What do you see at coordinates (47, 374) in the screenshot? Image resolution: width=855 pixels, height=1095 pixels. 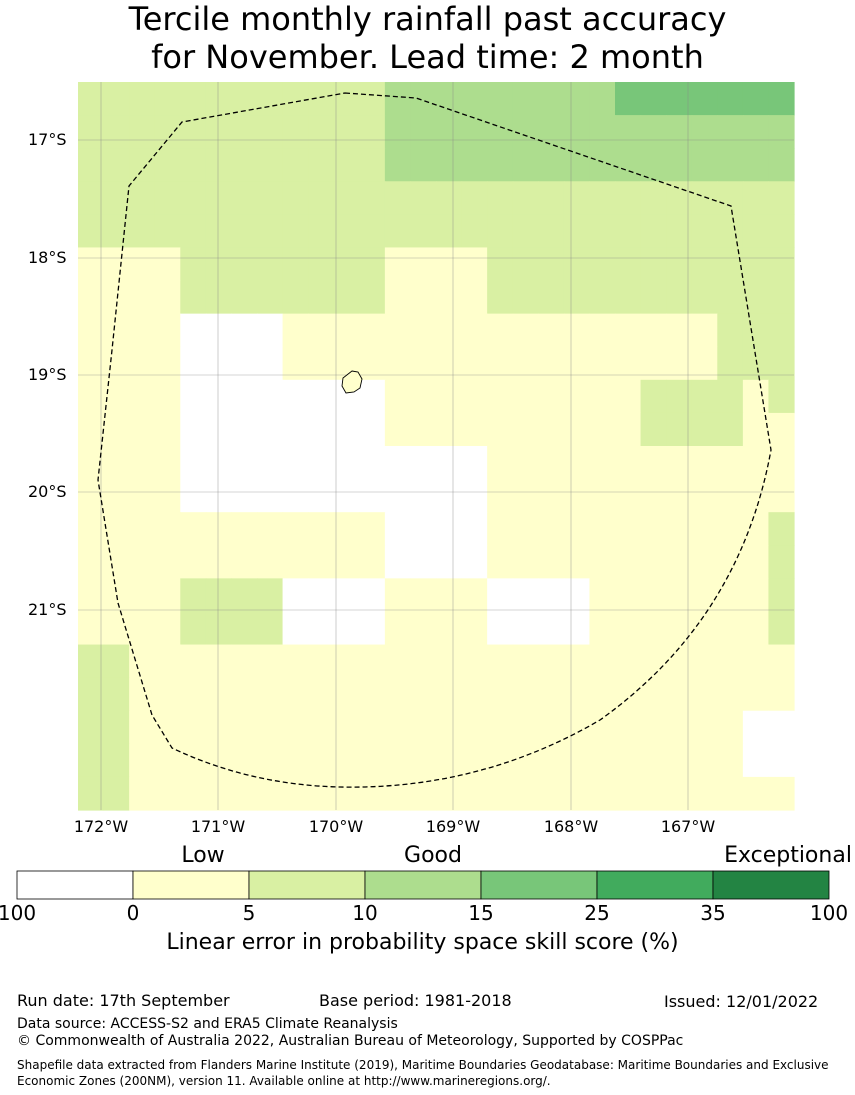 I see `lat-label-19s: 19°S` at bounding box center [47, 374].